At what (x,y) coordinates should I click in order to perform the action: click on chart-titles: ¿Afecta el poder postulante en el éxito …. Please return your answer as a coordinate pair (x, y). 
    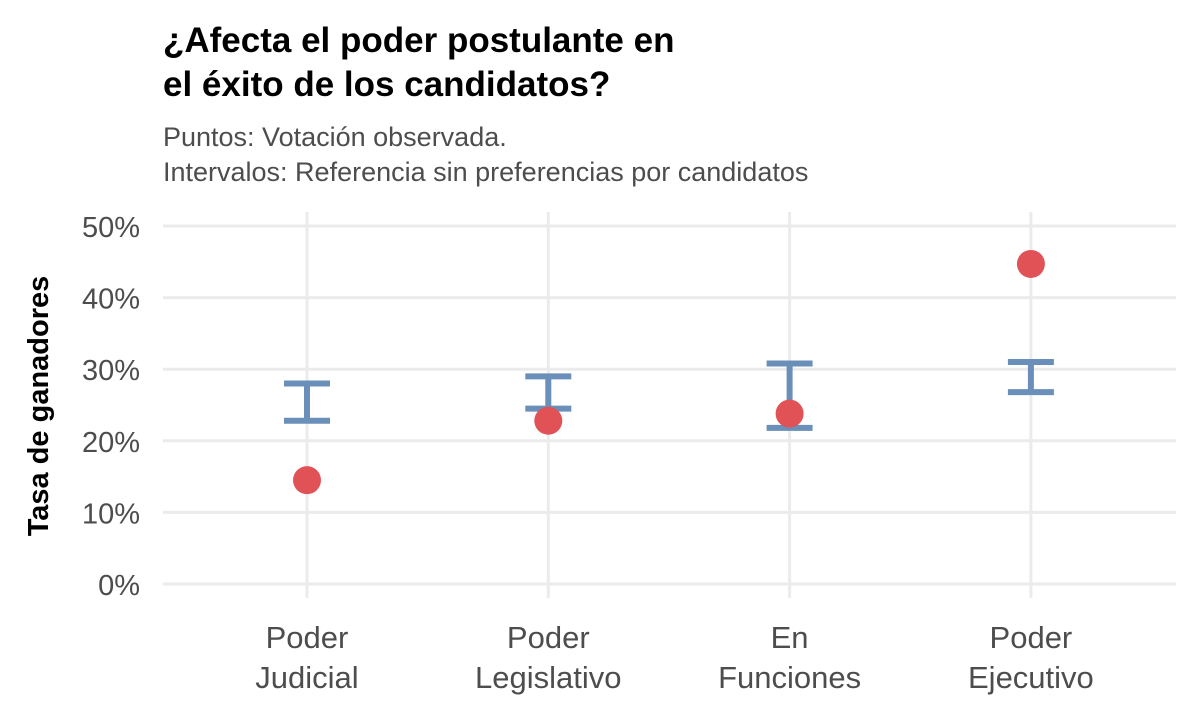
    Looking at the image, I should click on (485, 104).